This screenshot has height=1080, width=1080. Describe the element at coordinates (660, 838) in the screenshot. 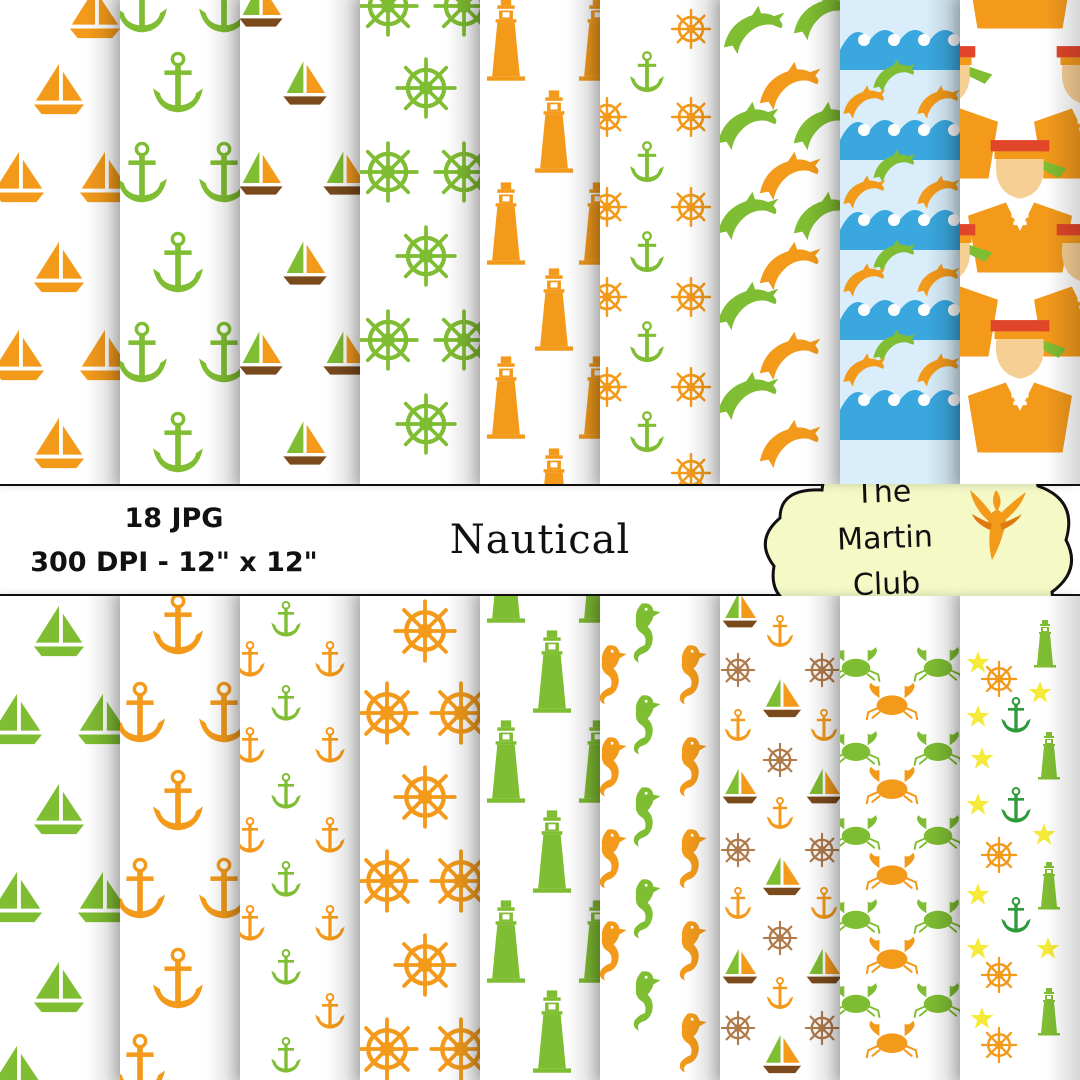

I see `paper-seahorse` at that location.